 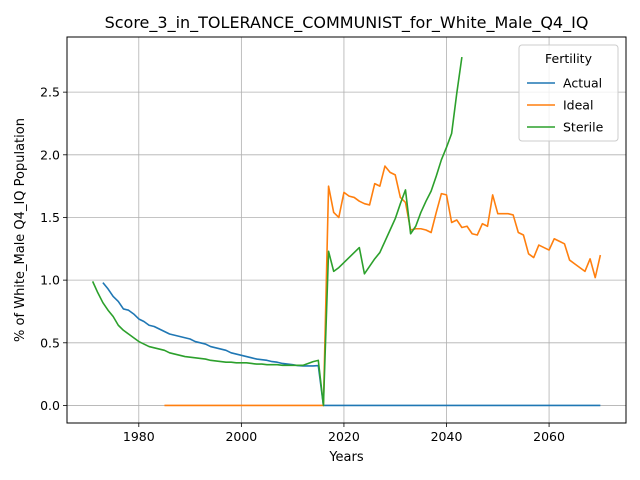 I want to click on y-tick-label: 2.0, so click(x=50, y=154).